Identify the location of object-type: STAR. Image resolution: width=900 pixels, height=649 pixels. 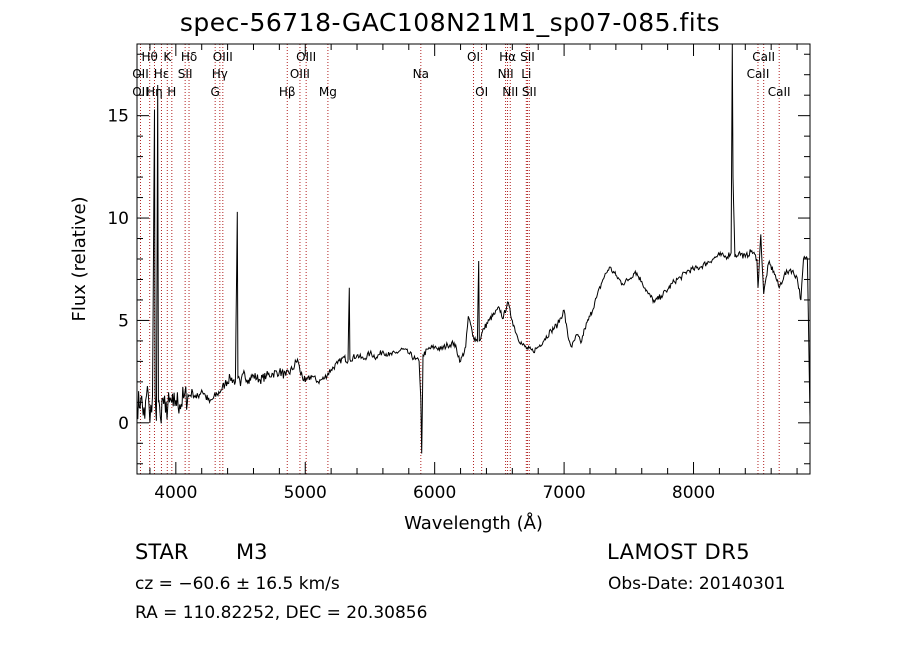
(162, 552).